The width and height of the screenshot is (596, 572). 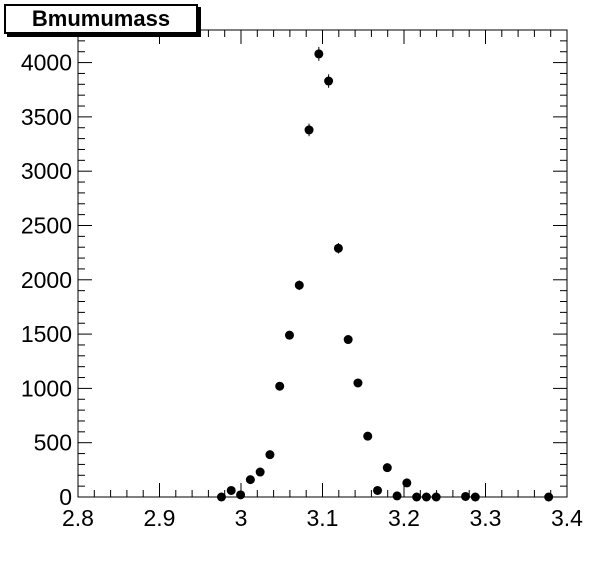 What do you see at coordinates (46, 334) in the screenshot?
I see `y-tick-label: 1500` at bounding box center [46, 334].